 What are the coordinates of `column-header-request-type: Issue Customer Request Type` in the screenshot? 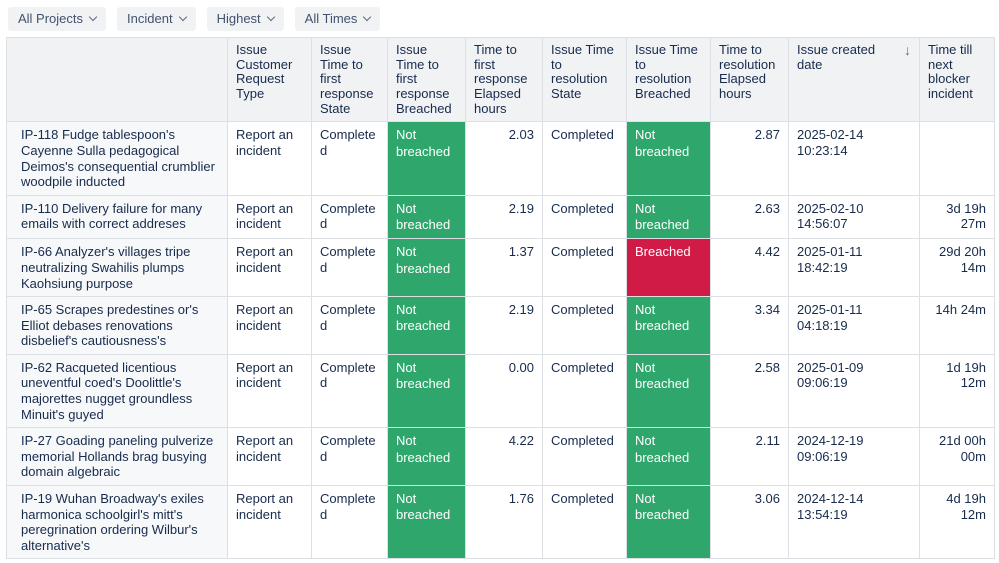 It's located at (269, 79).